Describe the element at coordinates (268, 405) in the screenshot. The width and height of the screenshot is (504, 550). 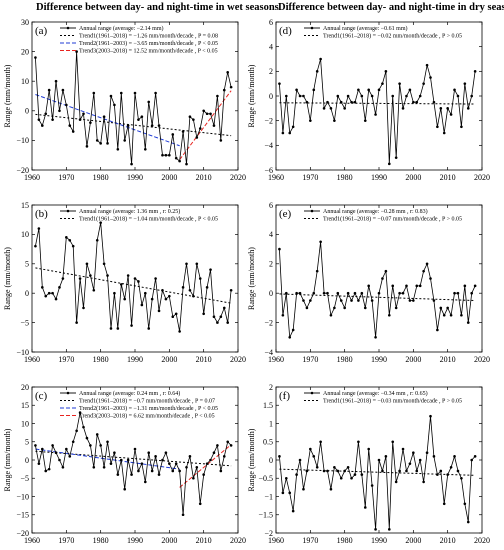
I see `y-tick-label: 1.5` at that location.